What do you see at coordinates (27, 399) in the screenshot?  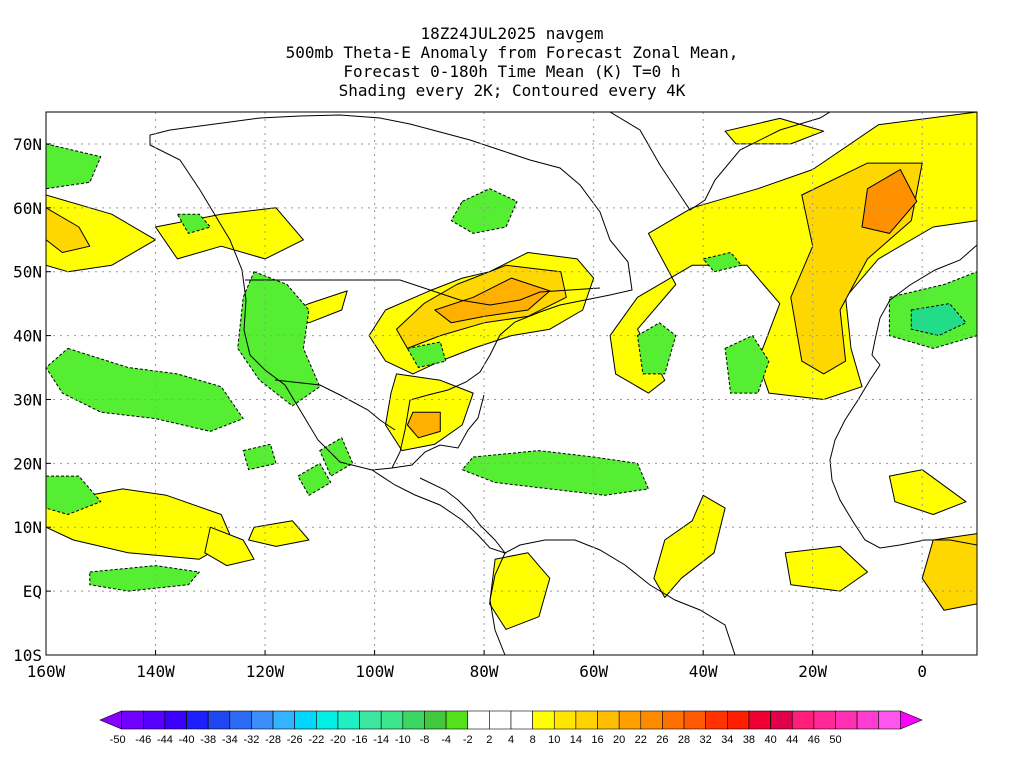 I see `lat-tick-label: 30N` at bounding box center [27, 399].